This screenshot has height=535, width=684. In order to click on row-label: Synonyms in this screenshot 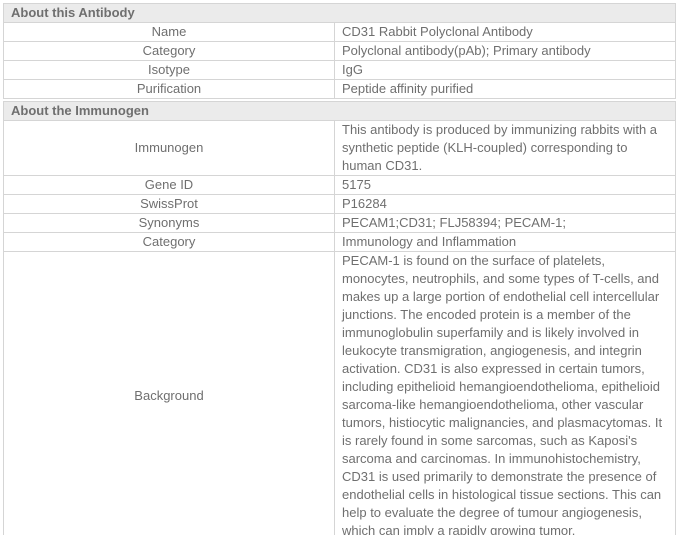, I will do `click(169, 223)`.